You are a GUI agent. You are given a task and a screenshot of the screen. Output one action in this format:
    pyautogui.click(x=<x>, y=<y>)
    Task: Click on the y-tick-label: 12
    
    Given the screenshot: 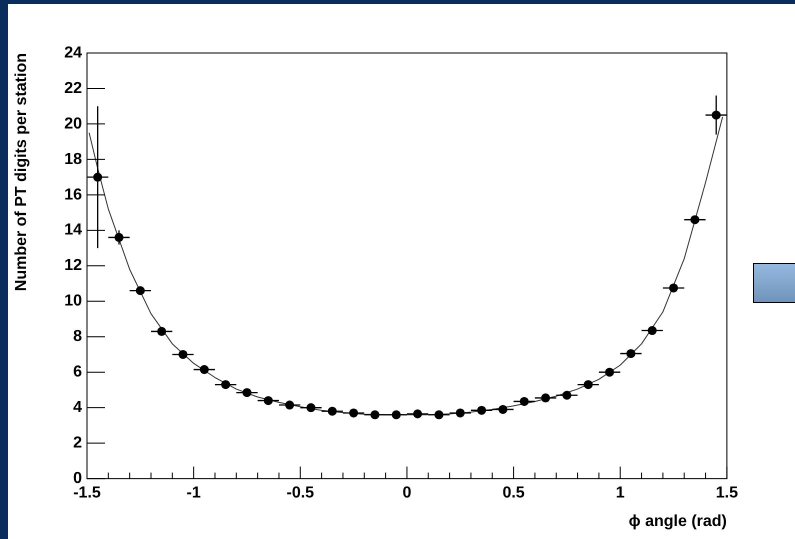 What is the action you would take?
    pyautogui.click(x=73, y=265)
    